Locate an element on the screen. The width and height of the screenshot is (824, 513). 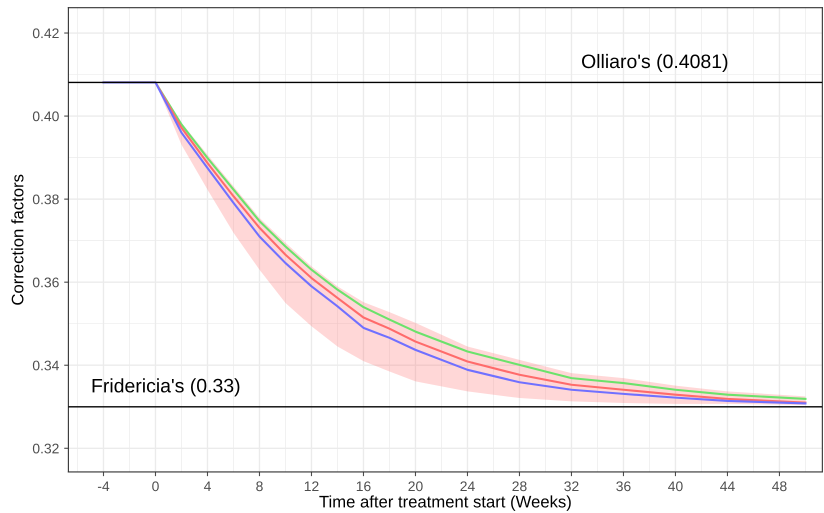
x-tick-label: 44 is located at coordinates (727, 487).